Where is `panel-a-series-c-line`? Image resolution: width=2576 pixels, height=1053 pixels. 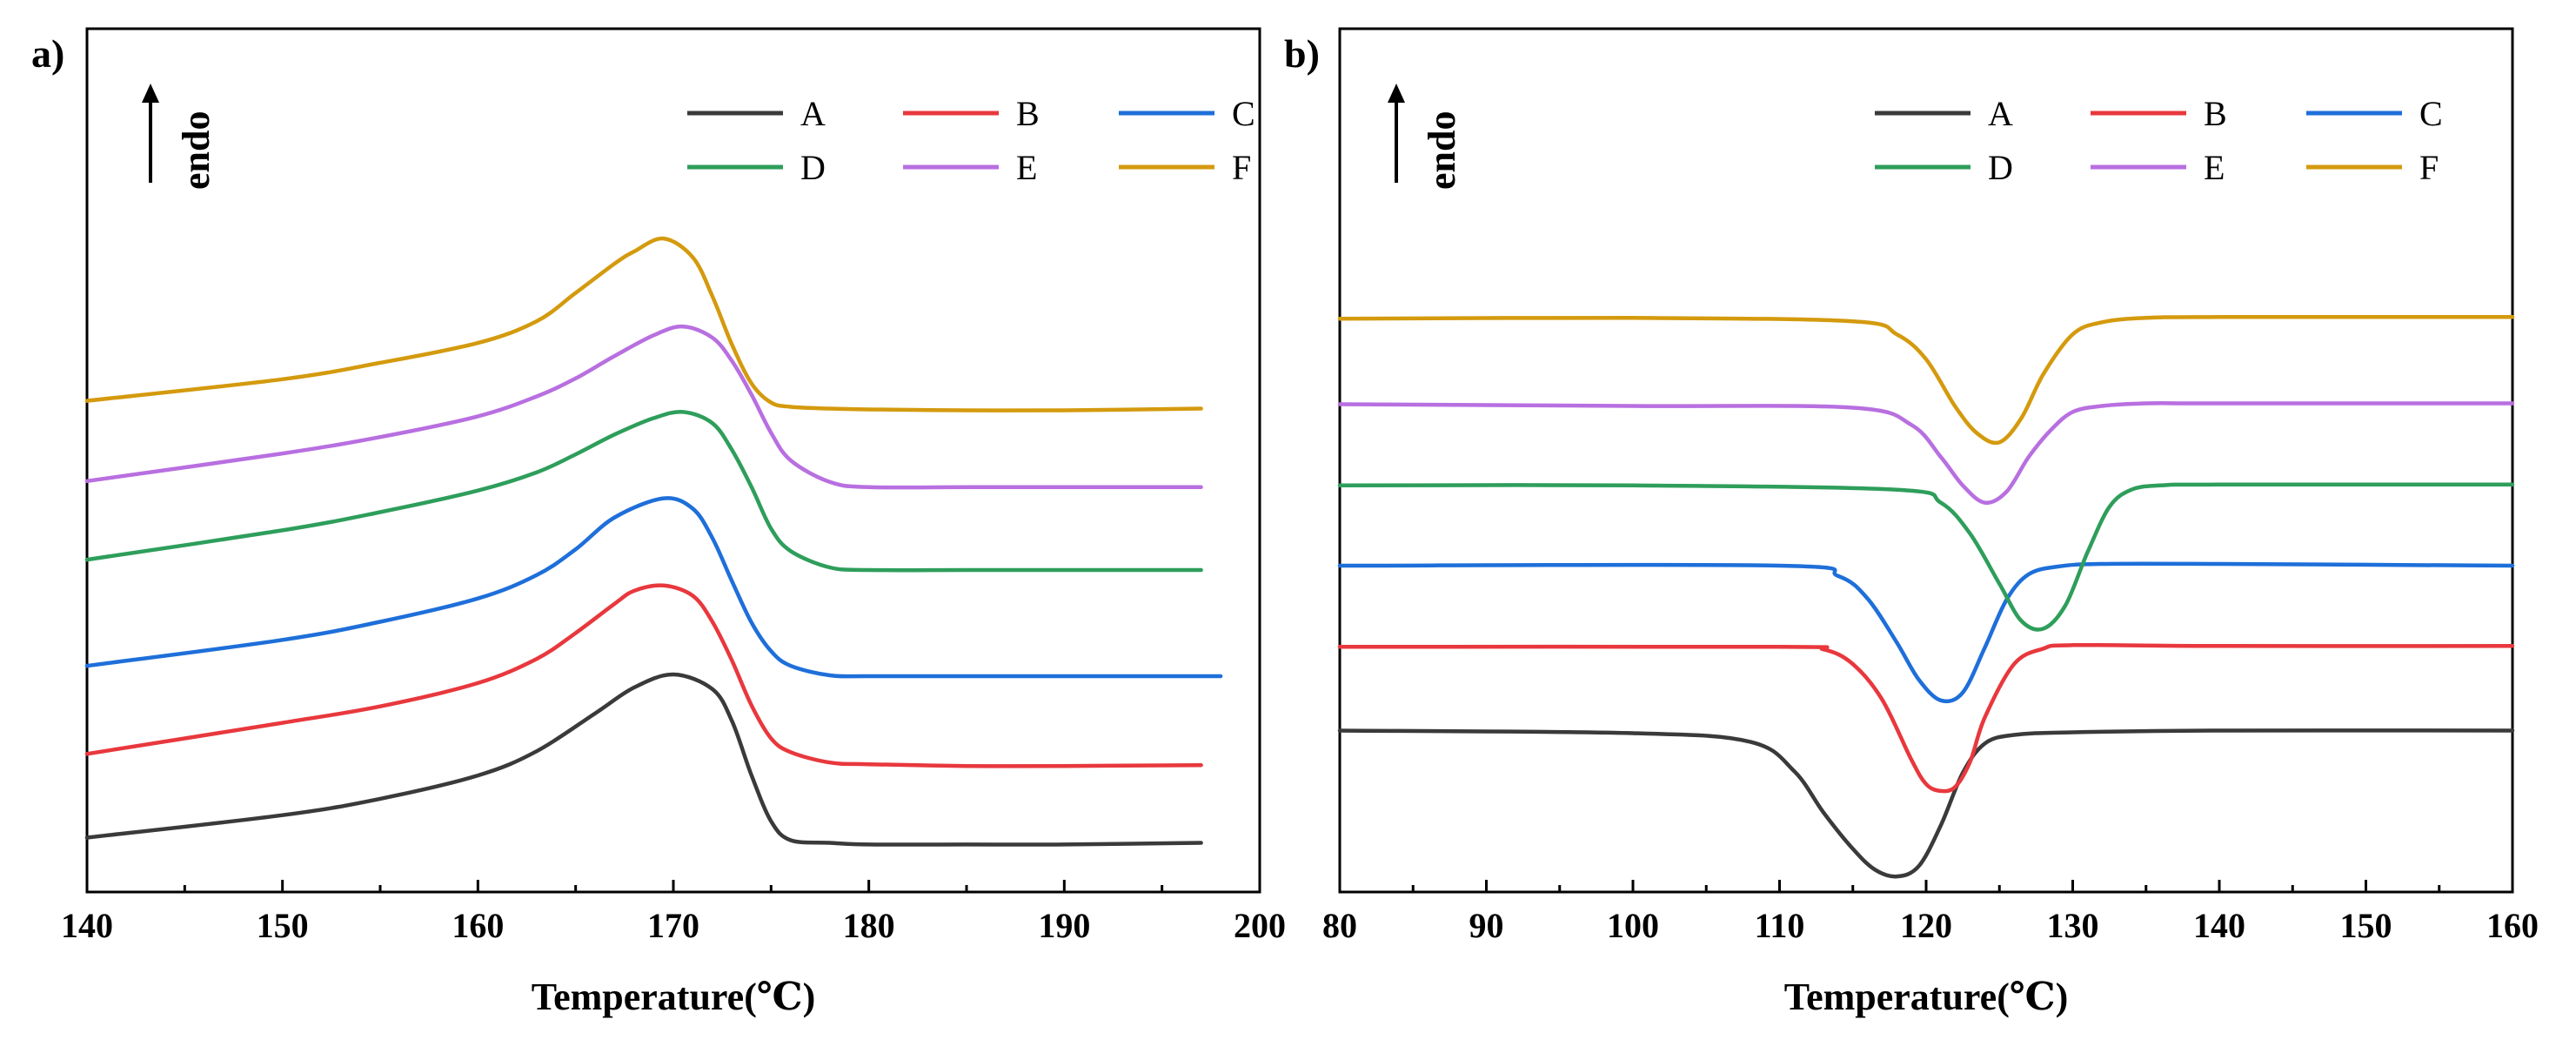 panel-a-series-c-line is located at coordinates (653, 588).